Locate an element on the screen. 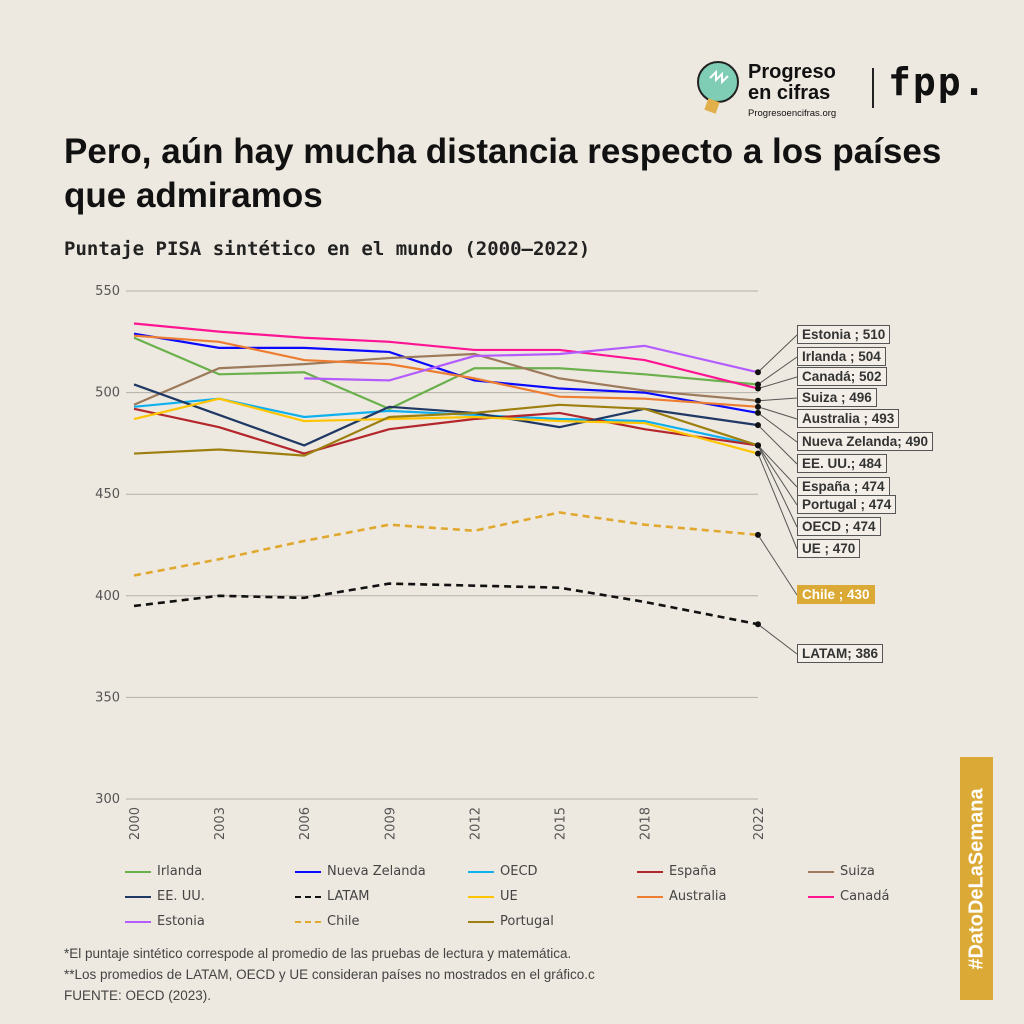 This screenshot has height=1024, width=1024. legend-item: Nueva Zelanda is located at coordinates (360, 871).